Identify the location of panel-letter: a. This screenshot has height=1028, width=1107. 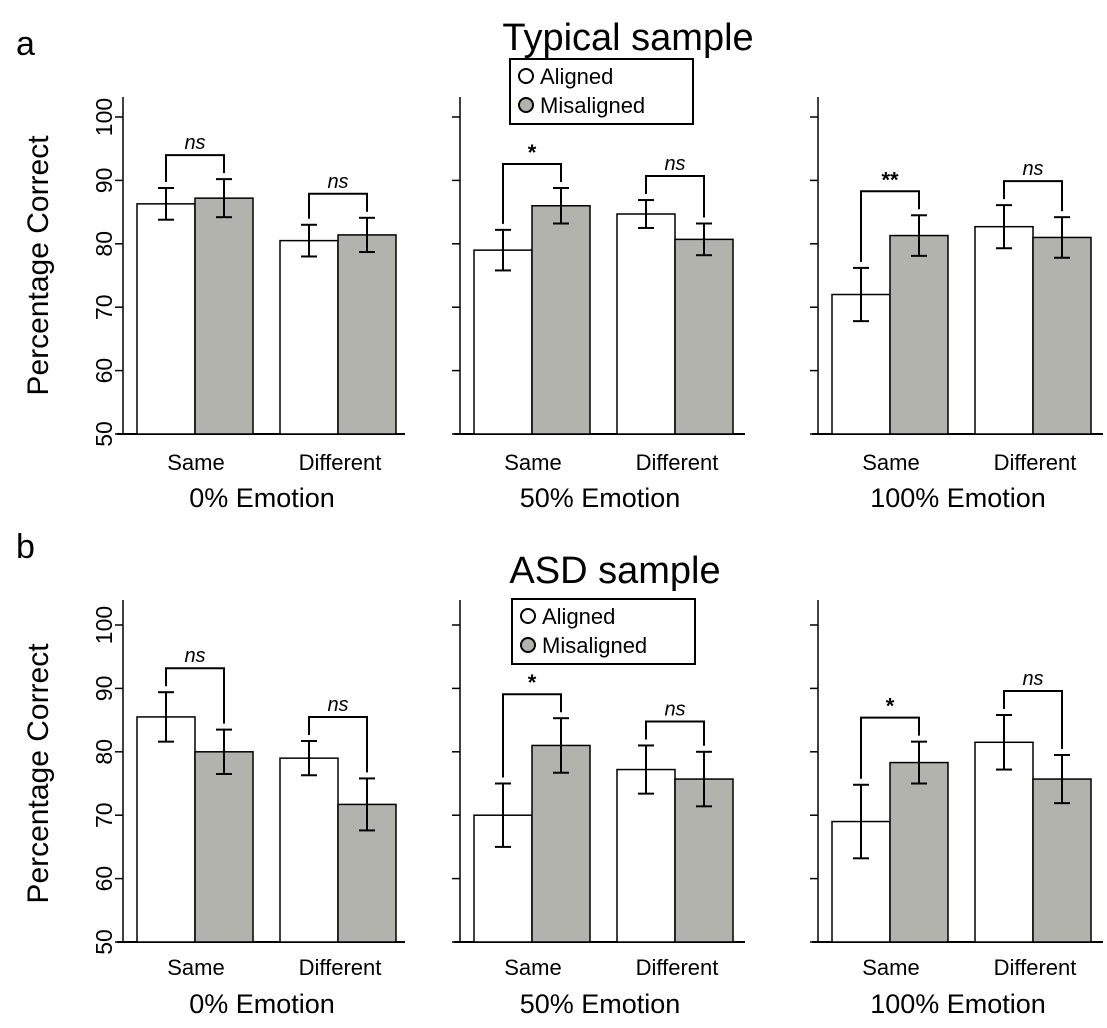
(25, 44).